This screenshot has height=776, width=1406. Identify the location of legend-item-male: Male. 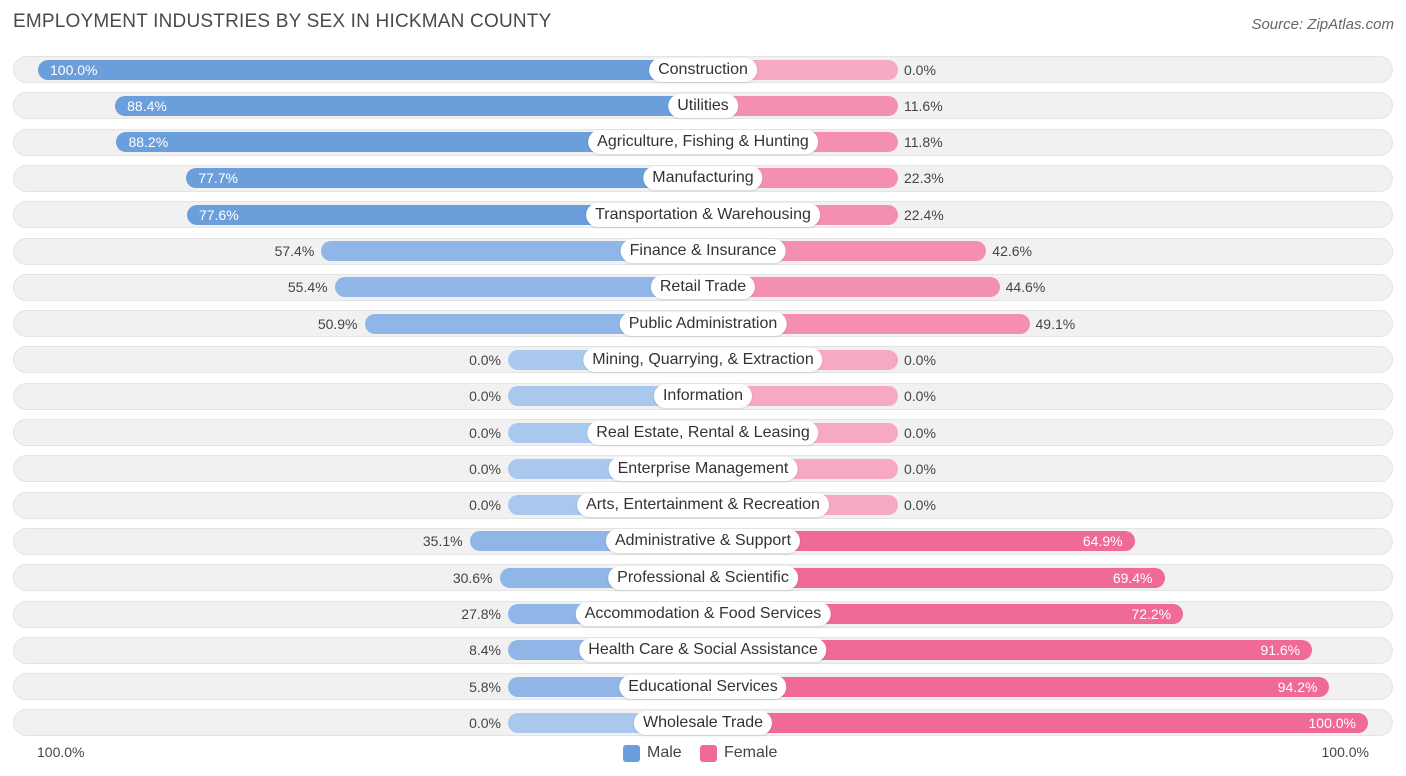
(652, 753).